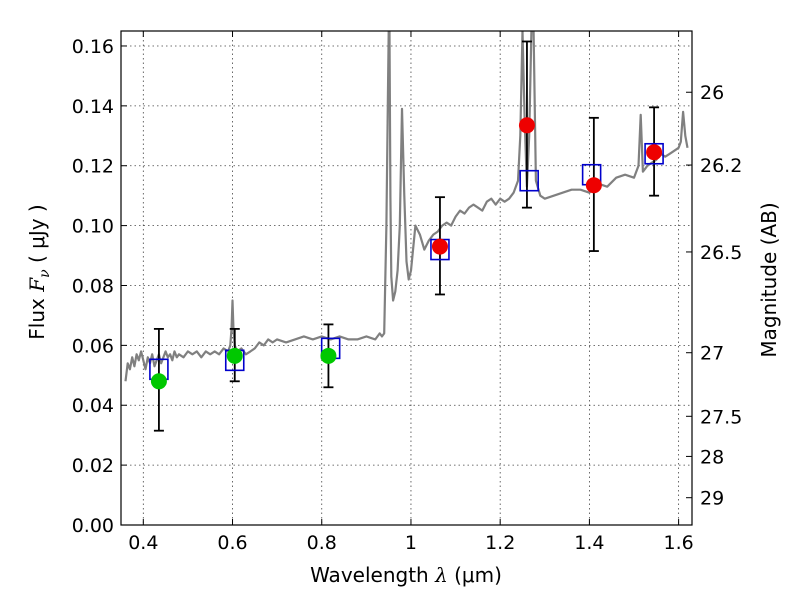 This screenshot has height=600, width=800. Describe the element at coordinates (712, 457) in the screenshot. I see `y2-tick-label: 28` at that location.